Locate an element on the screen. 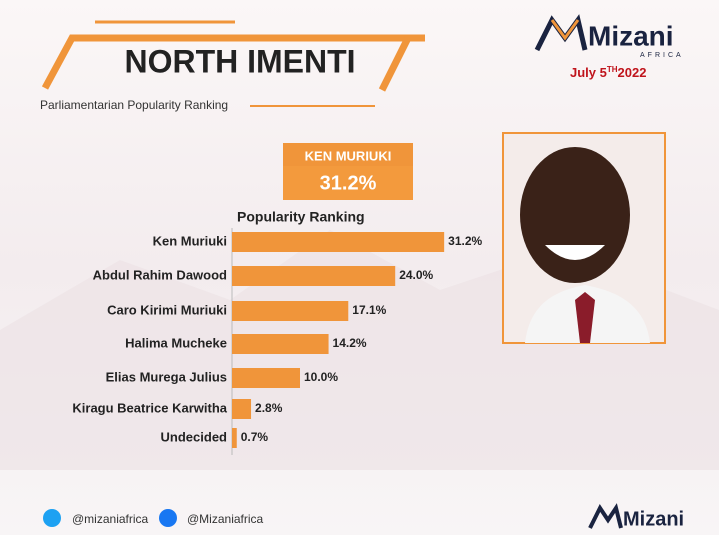  date-day: July 5 is located at coordinates (588, 72).